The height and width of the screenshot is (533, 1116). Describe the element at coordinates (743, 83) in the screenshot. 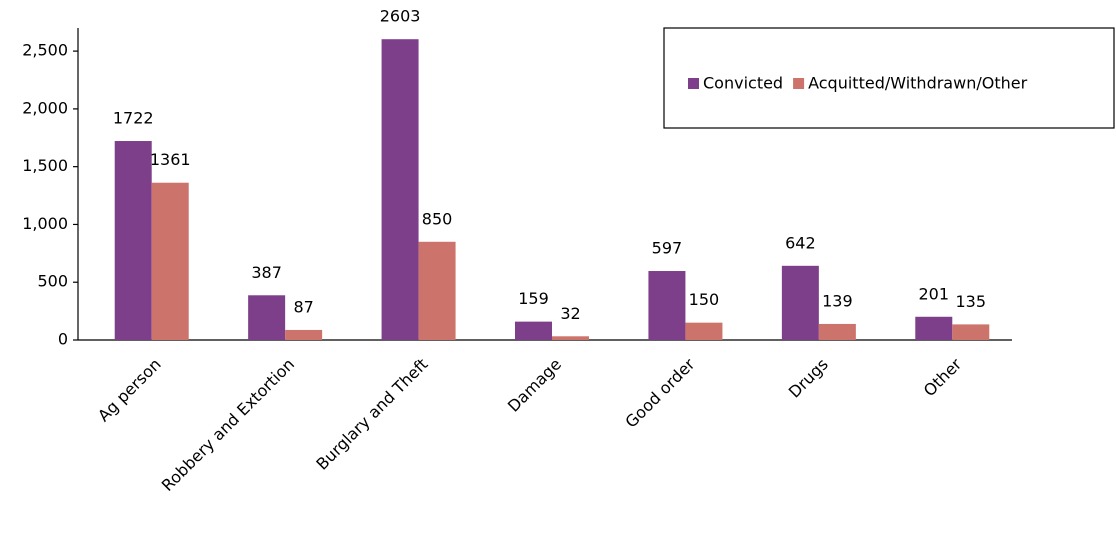

I see `legend-label: Convicted` at that location.